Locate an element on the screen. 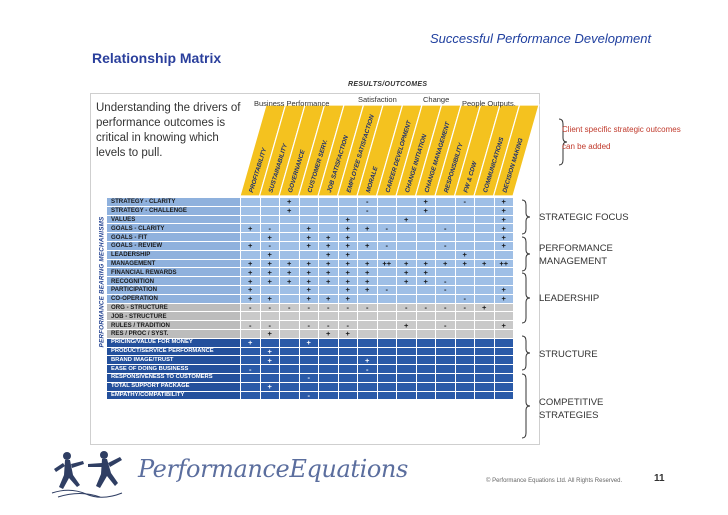 The width and height of the screenshot is (728, 515). matrix-row: MANAGEMENT + + + + + + + ++ + + + + + ++ is located at coordinates (310, 263).